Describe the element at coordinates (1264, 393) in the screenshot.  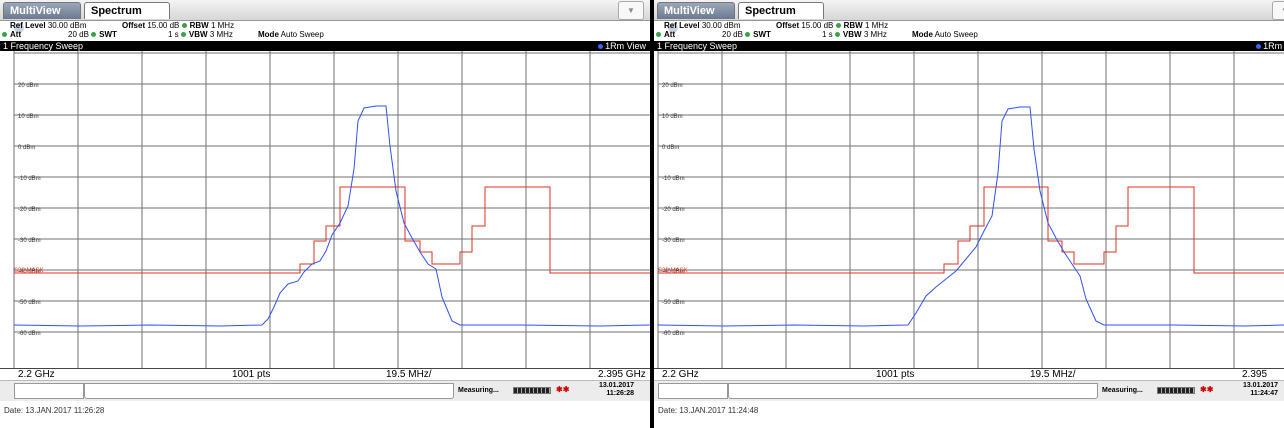
I see `status-time: 11:24:47` at that location.